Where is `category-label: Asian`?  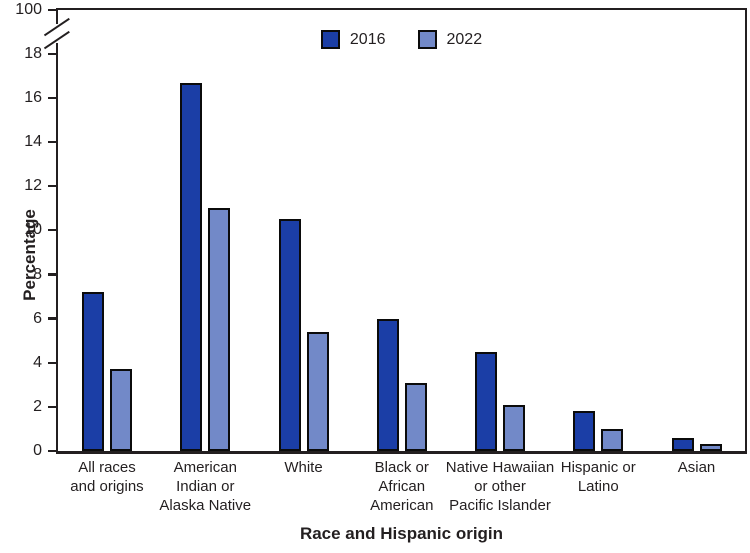 category-label: Asian is located at coordinates (689, 467).